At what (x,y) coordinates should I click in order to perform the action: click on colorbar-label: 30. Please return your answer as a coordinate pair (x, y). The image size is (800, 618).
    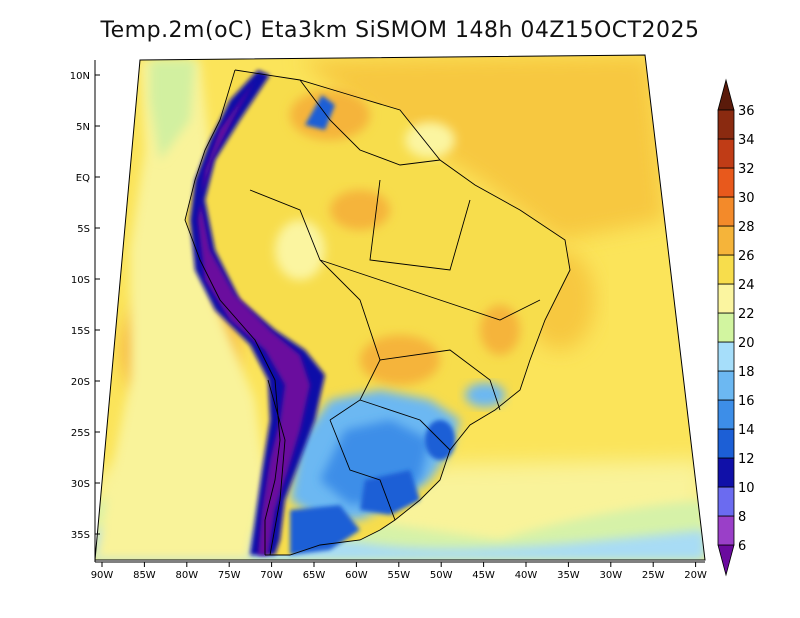
    Looking at the image, I should click on (746, 198).